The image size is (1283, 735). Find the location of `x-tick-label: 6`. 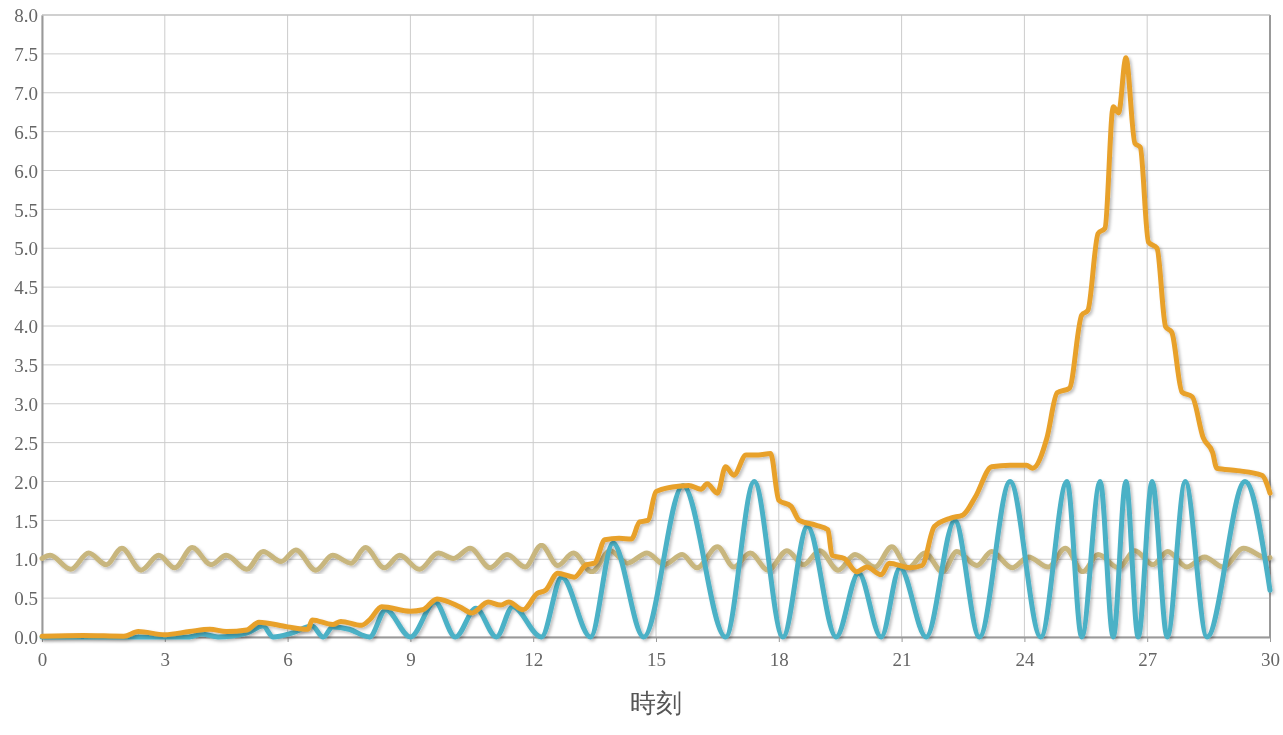

x-tick-label: 6 is located at coordinates (288, 659).